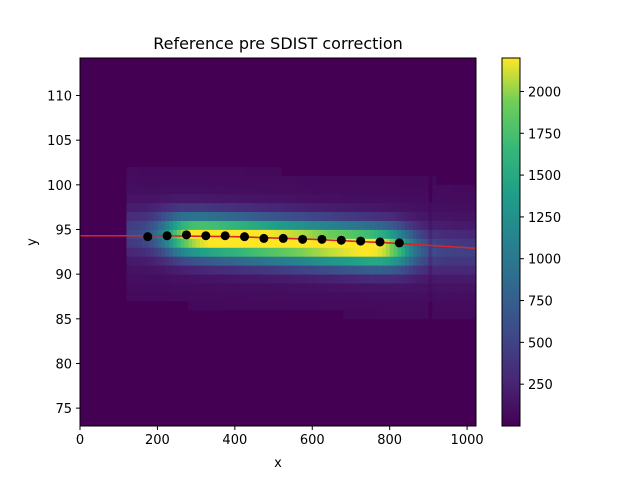 The width and height of the screenshot is (640, 480). Describe the element at coordinates (80, 440) in the screenshot. I see `x-tick-label: 0` at that location.